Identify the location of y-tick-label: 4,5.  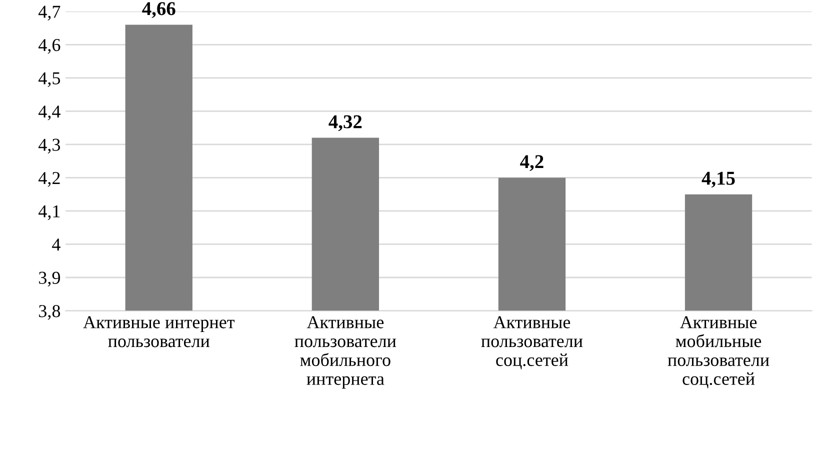
(49, 79).